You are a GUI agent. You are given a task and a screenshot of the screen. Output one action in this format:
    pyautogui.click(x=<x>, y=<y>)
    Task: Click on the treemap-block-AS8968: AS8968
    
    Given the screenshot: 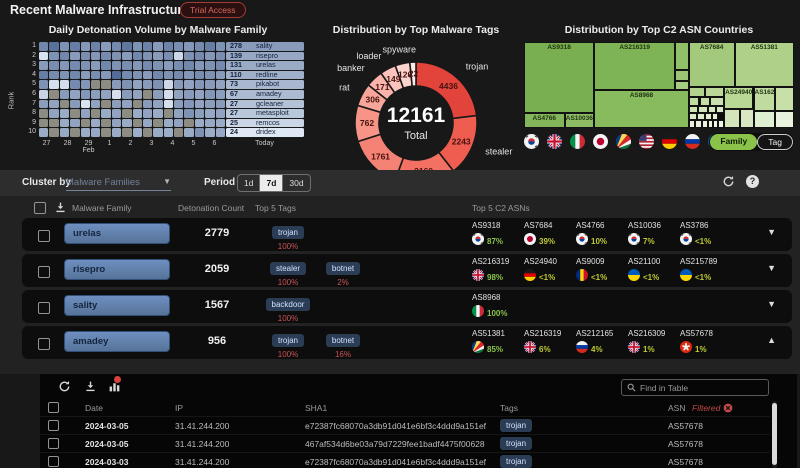 What is the action you would take?
    pyautogui.click(x=641, y=109)
    